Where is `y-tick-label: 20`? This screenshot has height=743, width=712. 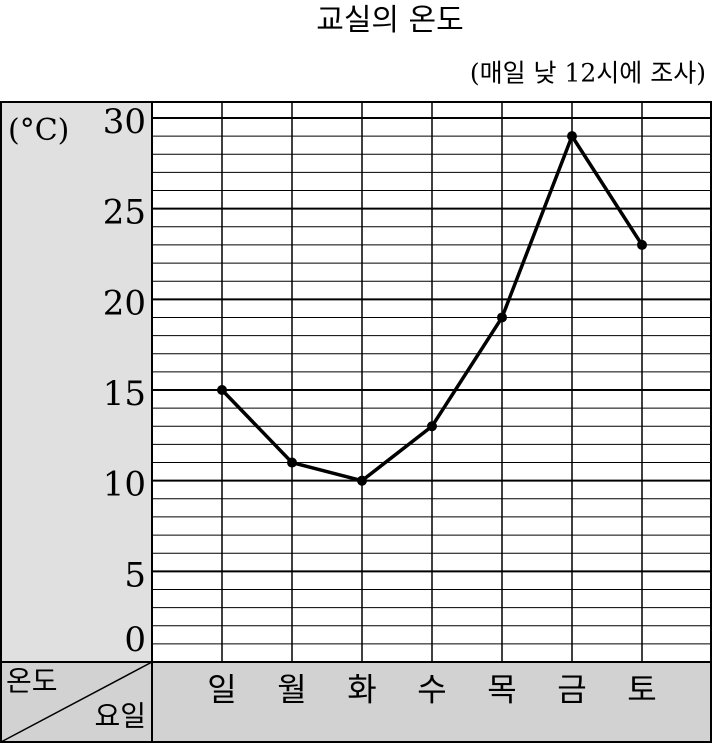
y-tick-label: 20 is located at coordinates (124, 303).